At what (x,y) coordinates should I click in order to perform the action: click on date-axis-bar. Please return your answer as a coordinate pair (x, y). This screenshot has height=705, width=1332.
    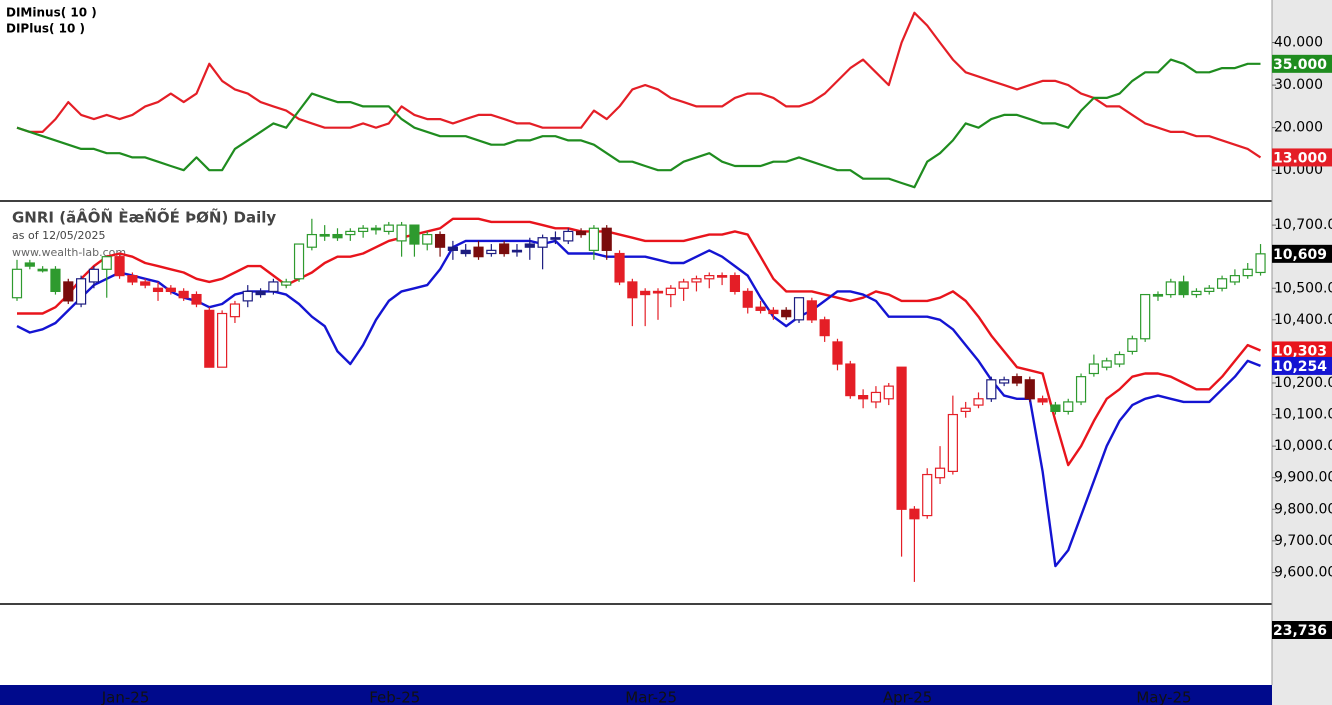
    Looking at the image, I should click on (636, 695).